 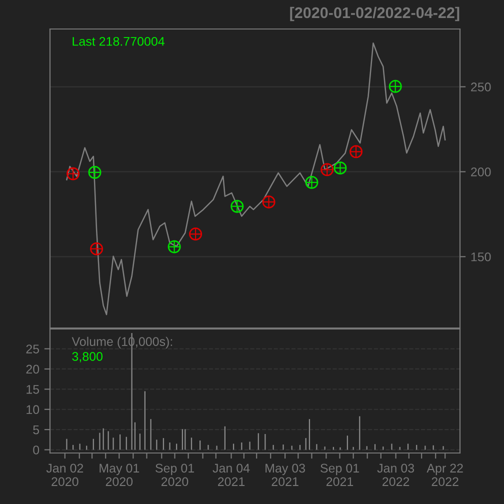 I want to click on x-tick-label: Jan 04 2021, so click(x=231, y=475).